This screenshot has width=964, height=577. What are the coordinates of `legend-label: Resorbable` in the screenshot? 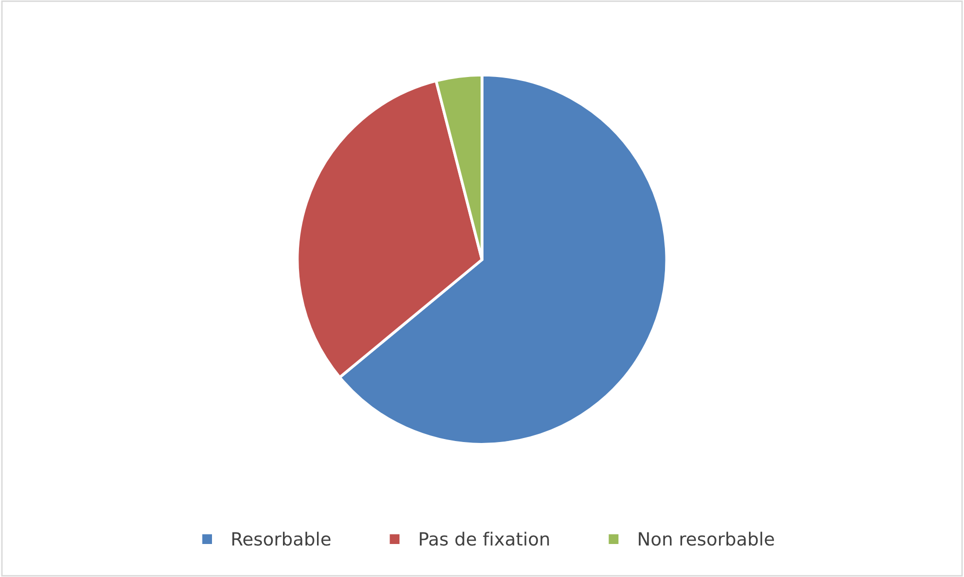 It's located at (281, 539).